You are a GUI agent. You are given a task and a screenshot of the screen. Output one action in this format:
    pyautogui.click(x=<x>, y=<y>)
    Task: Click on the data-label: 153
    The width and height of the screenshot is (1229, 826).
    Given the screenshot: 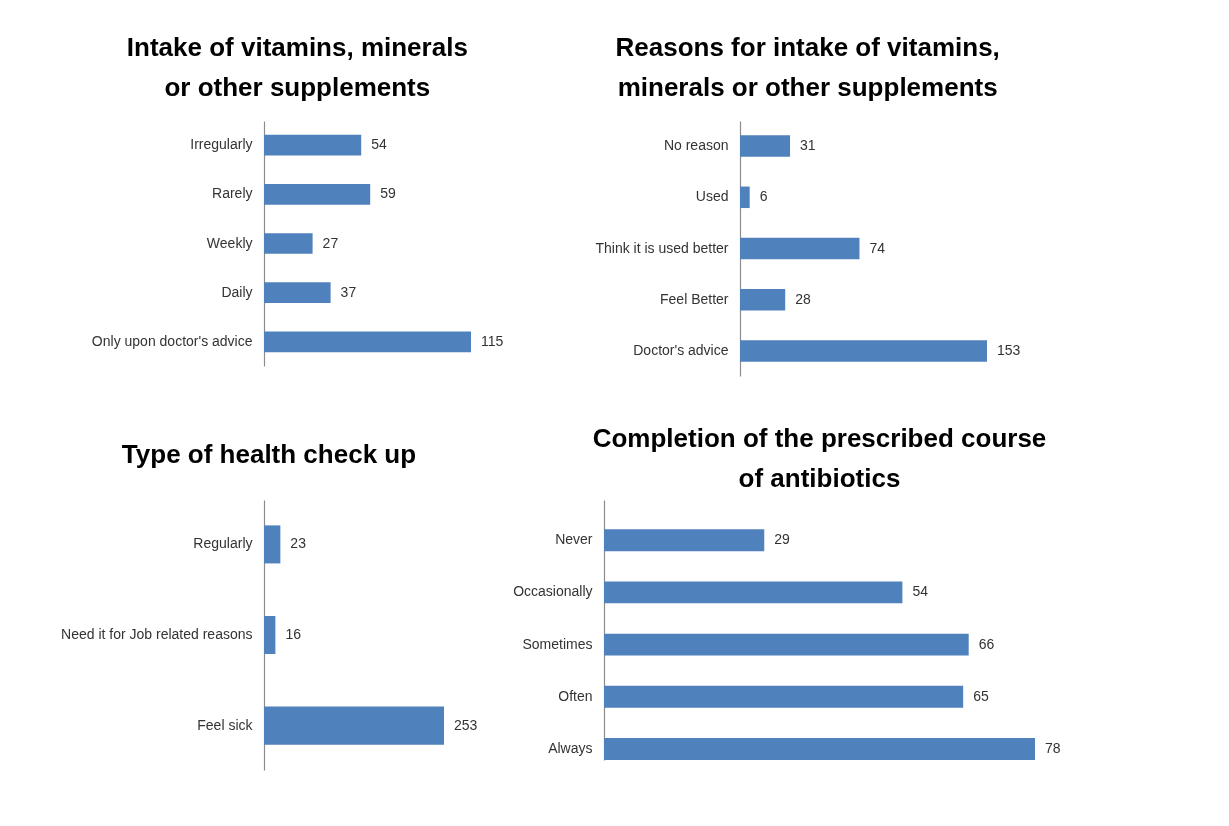 What is the action you would take?
    pyautogui.click(x=1009, y=349)
    